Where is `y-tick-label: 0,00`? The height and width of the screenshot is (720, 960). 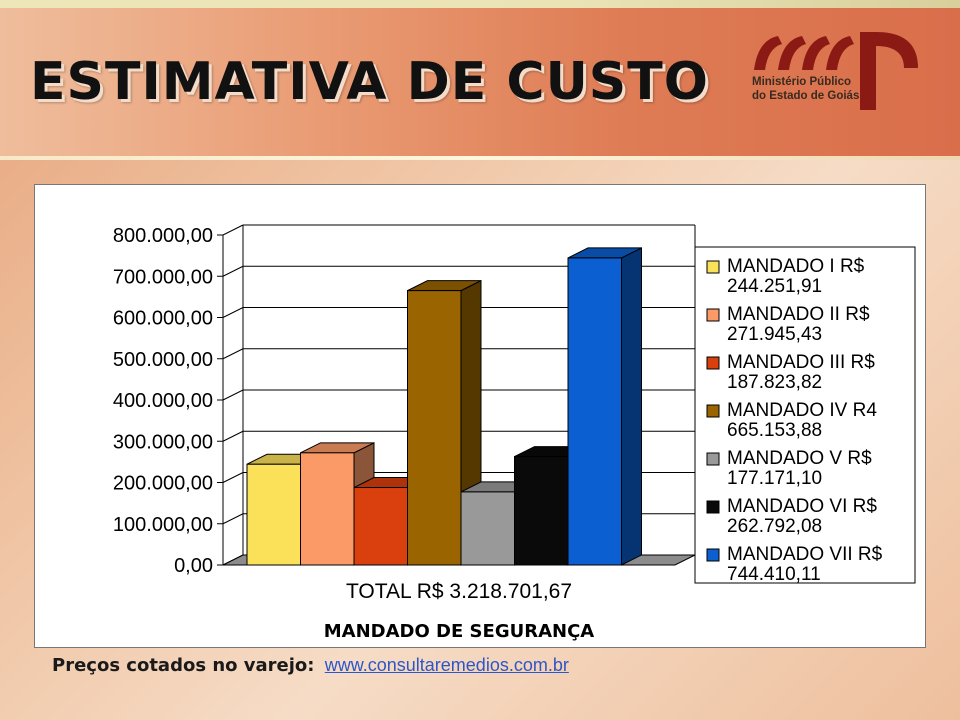
y-tick-label: 0,00 is located at coordinates (193, 566).